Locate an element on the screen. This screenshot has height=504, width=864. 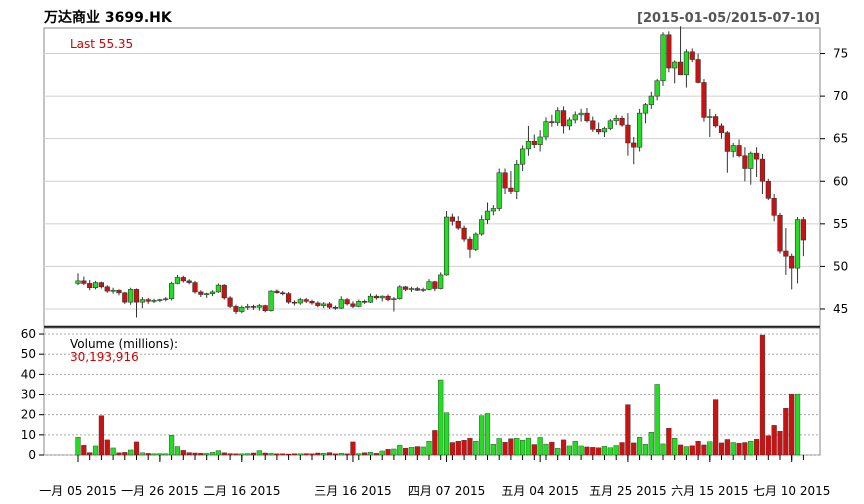
x-tick-label-8: 七月 10 2015 is located at coordinates (791, 491).